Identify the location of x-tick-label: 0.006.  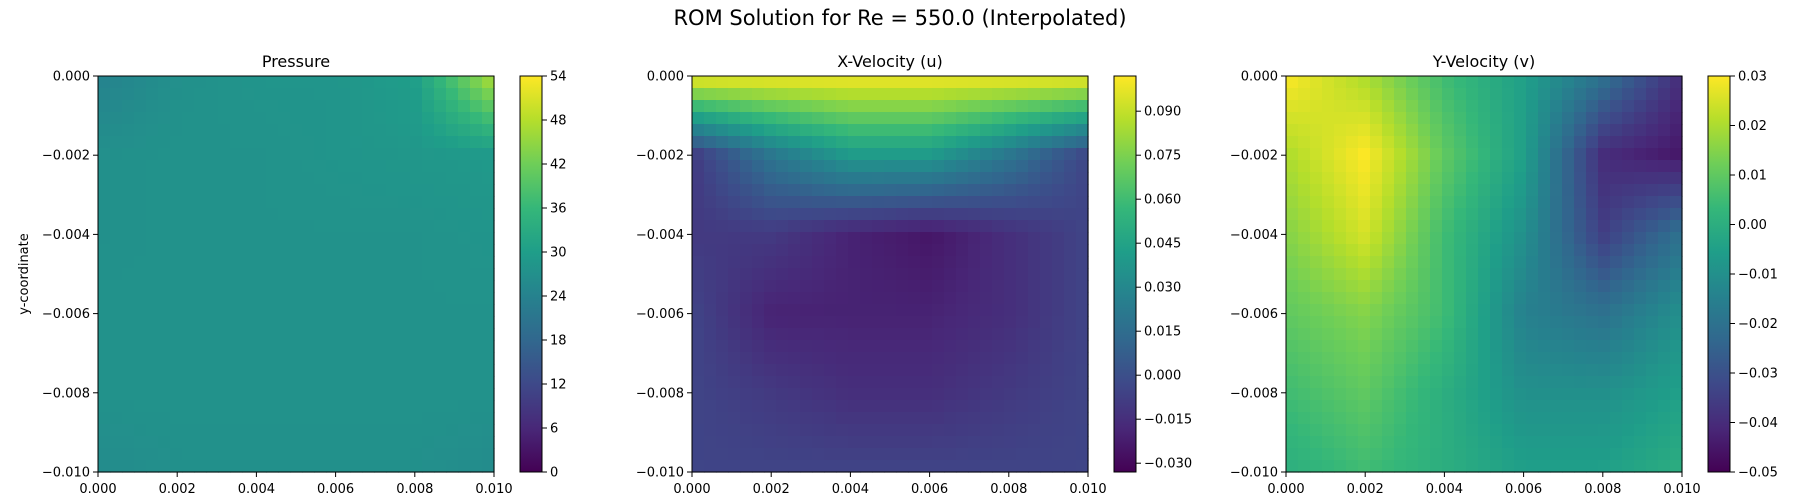
(335, 489).